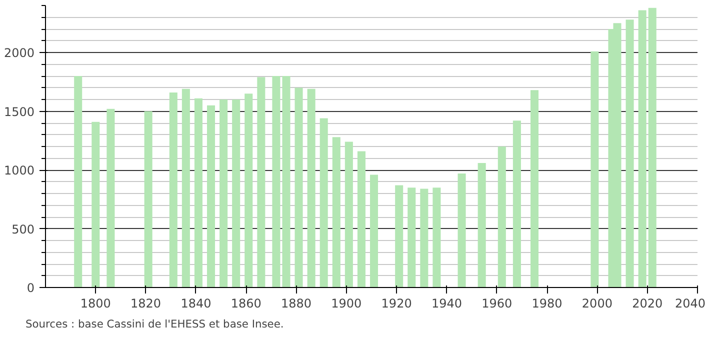 Image resolution: width=710 pixels, height=340 pixels. I want to click on y-tick-label: 2000, so click(19, 53).